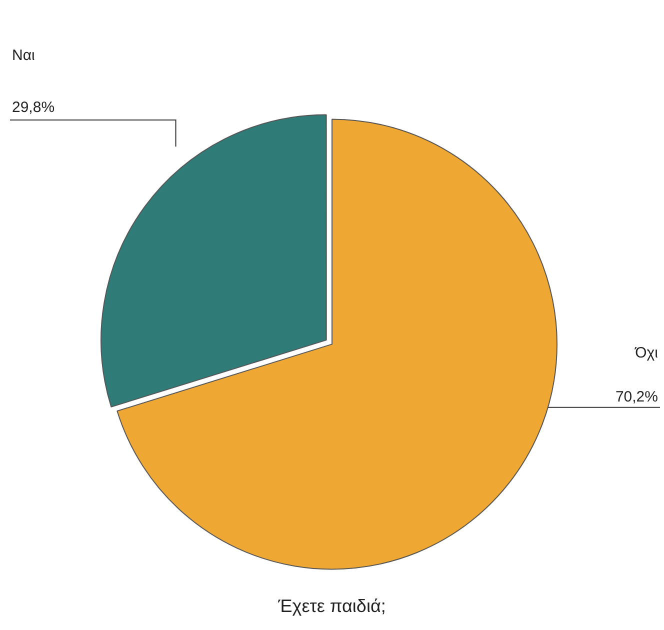 The image size is (664, 630). What do you see at coordinates (23, 55) in the screenshot?
I see `slice-label: Ναι` at bounding box center [23, 55].